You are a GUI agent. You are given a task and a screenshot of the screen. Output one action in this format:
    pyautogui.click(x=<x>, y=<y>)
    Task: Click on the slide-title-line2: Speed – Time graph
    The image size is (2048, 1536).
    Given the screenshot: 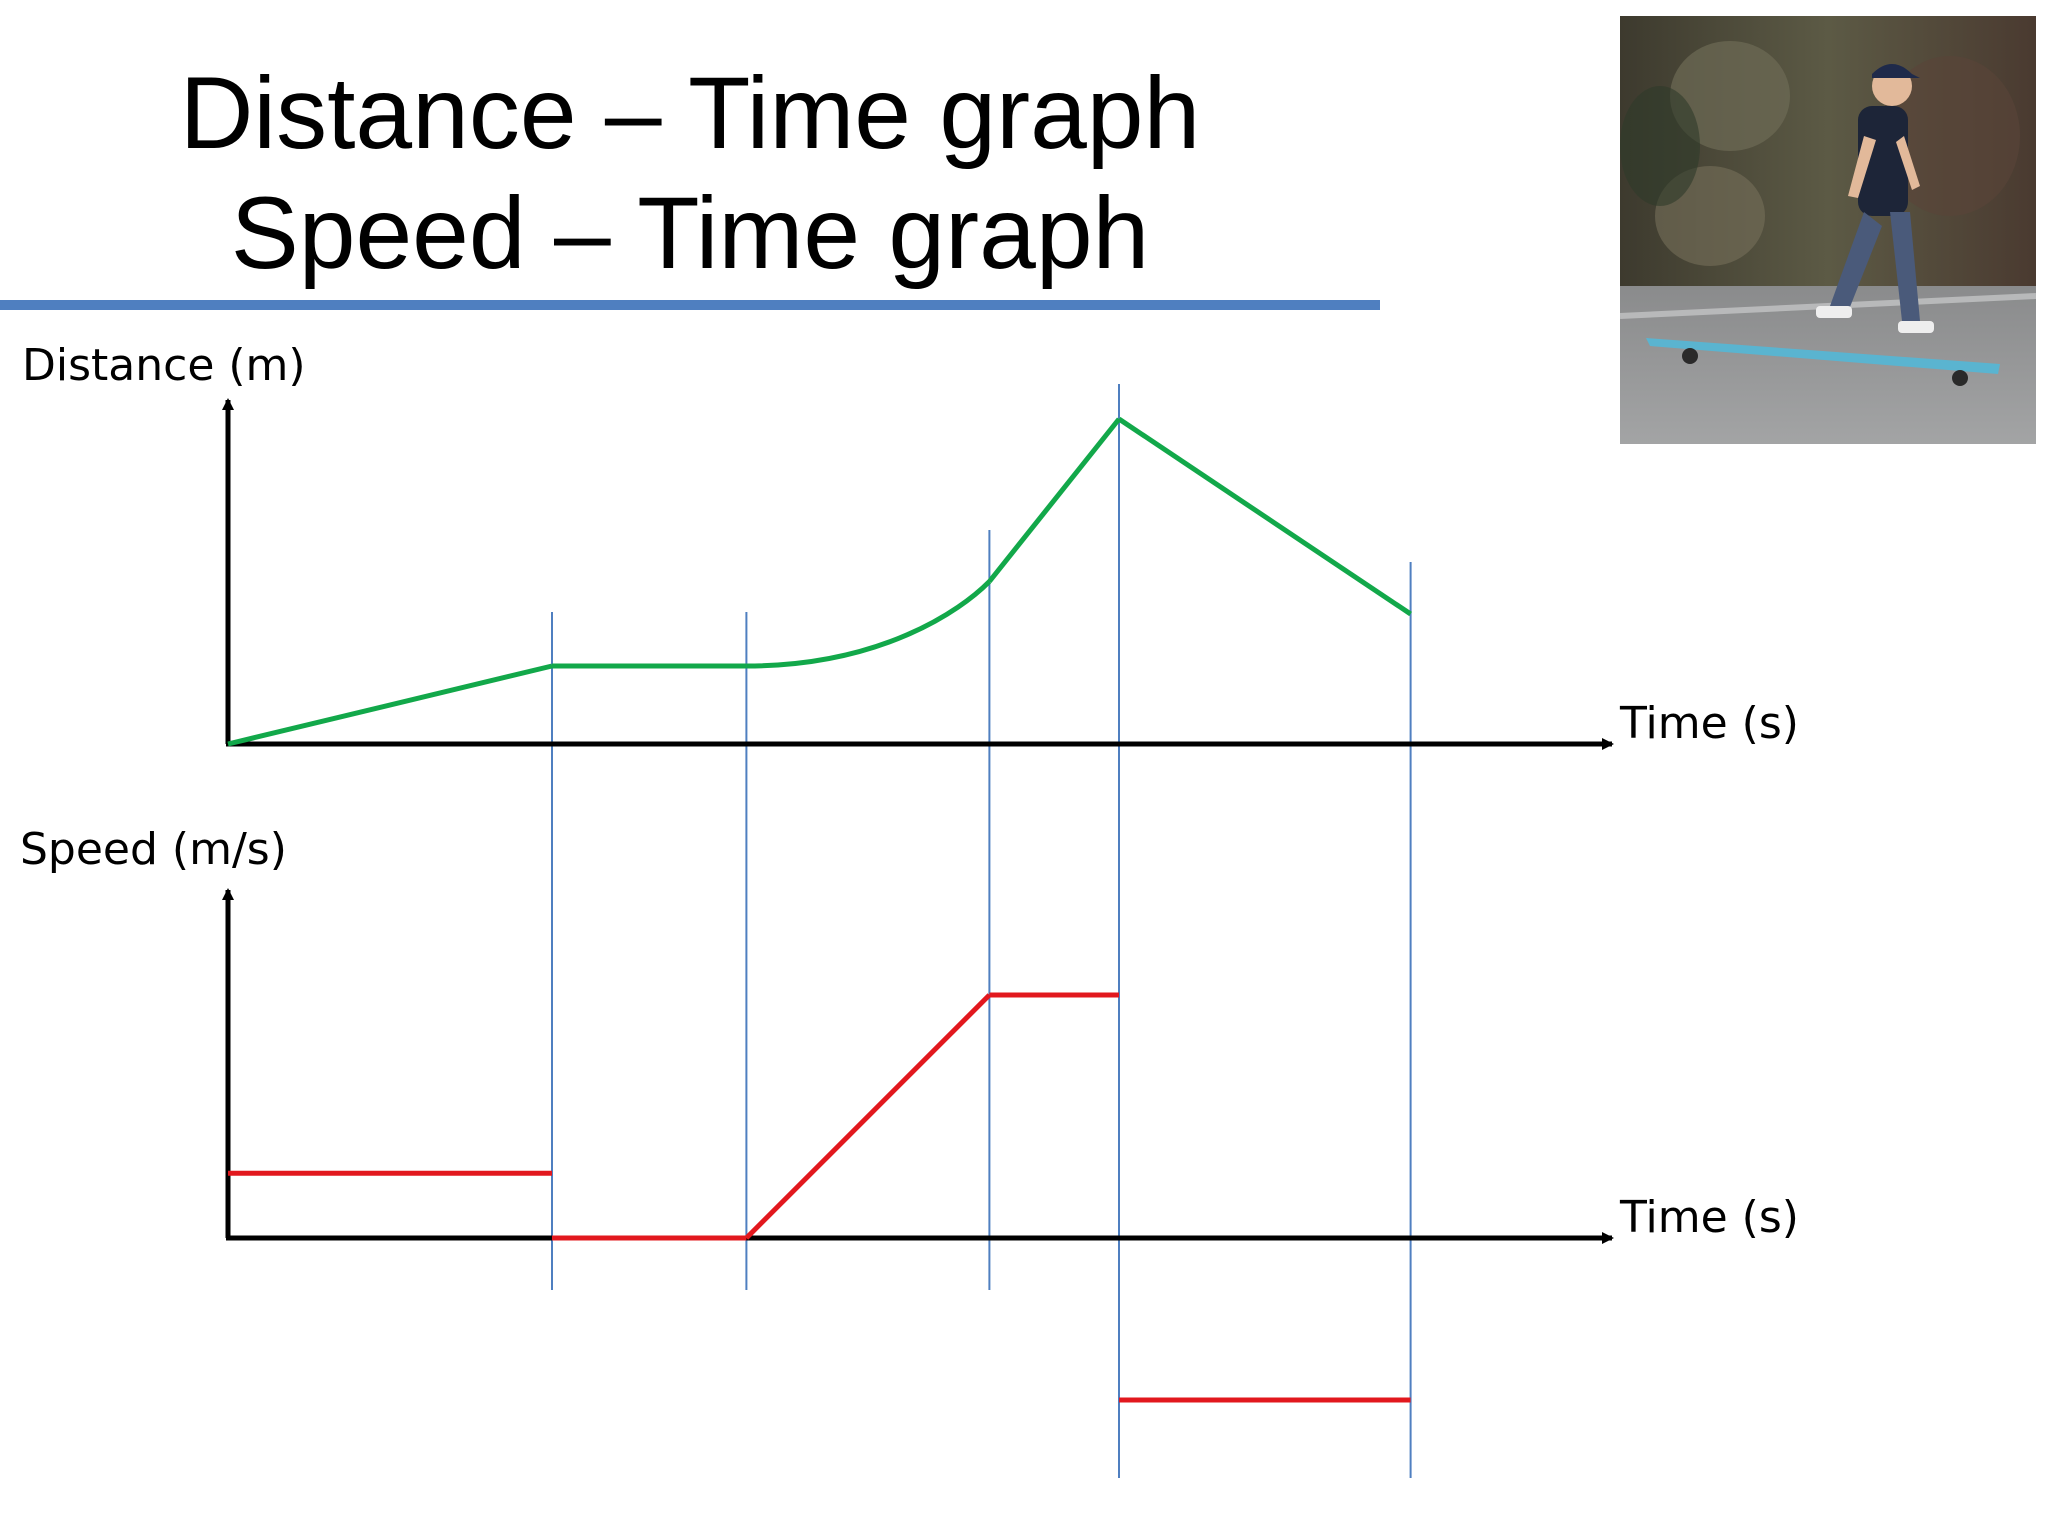 What is the action you would take?
    pyautogui.click(x=690, y=233)
    